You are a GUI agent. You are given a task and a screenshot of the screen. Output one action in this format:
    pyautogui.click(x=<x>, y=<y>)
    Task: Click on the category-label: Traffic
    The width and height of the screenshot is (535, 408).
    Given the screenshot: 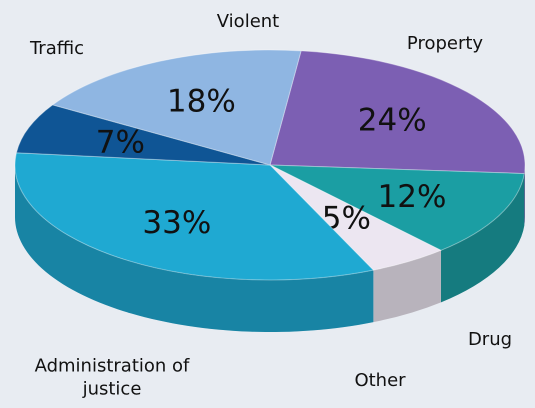 What is the action you would take?
    pyautogui.click(x=57, y=48)
    